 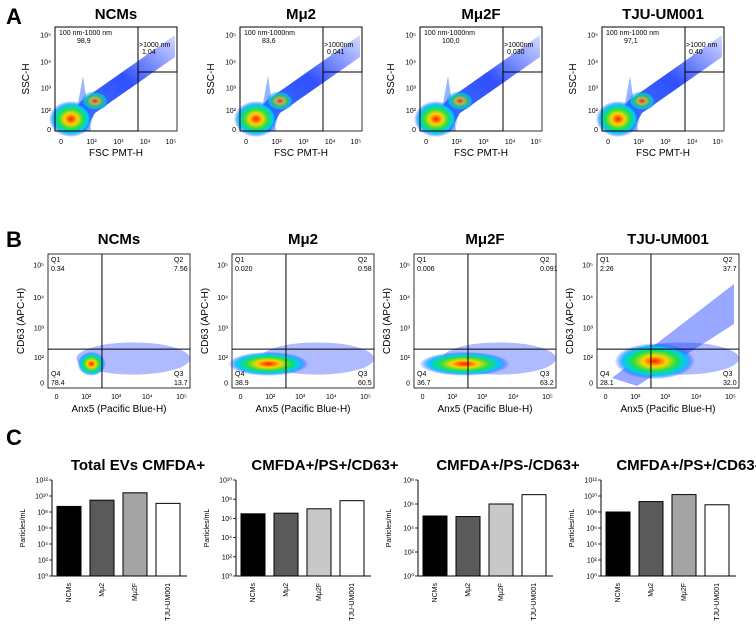 What do you see at coordinates (84, 41) in the screenshot?
I see `gate-small-percent: 98,9` at bounding box center [84, 41].